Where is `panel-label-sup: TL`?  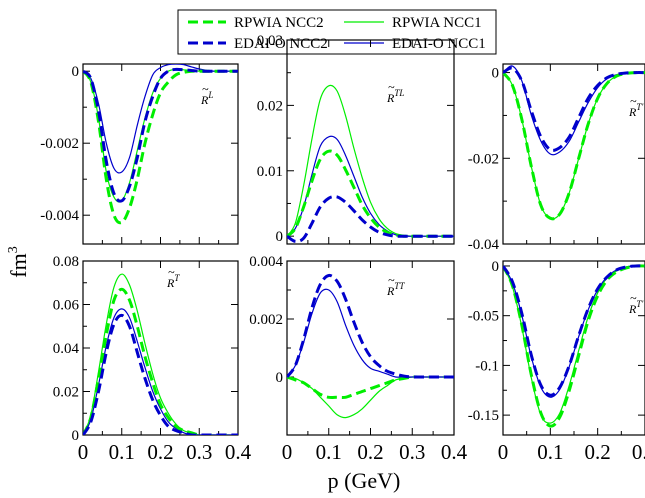
panel-label-sup: TL is located at coordinates (399, 93).